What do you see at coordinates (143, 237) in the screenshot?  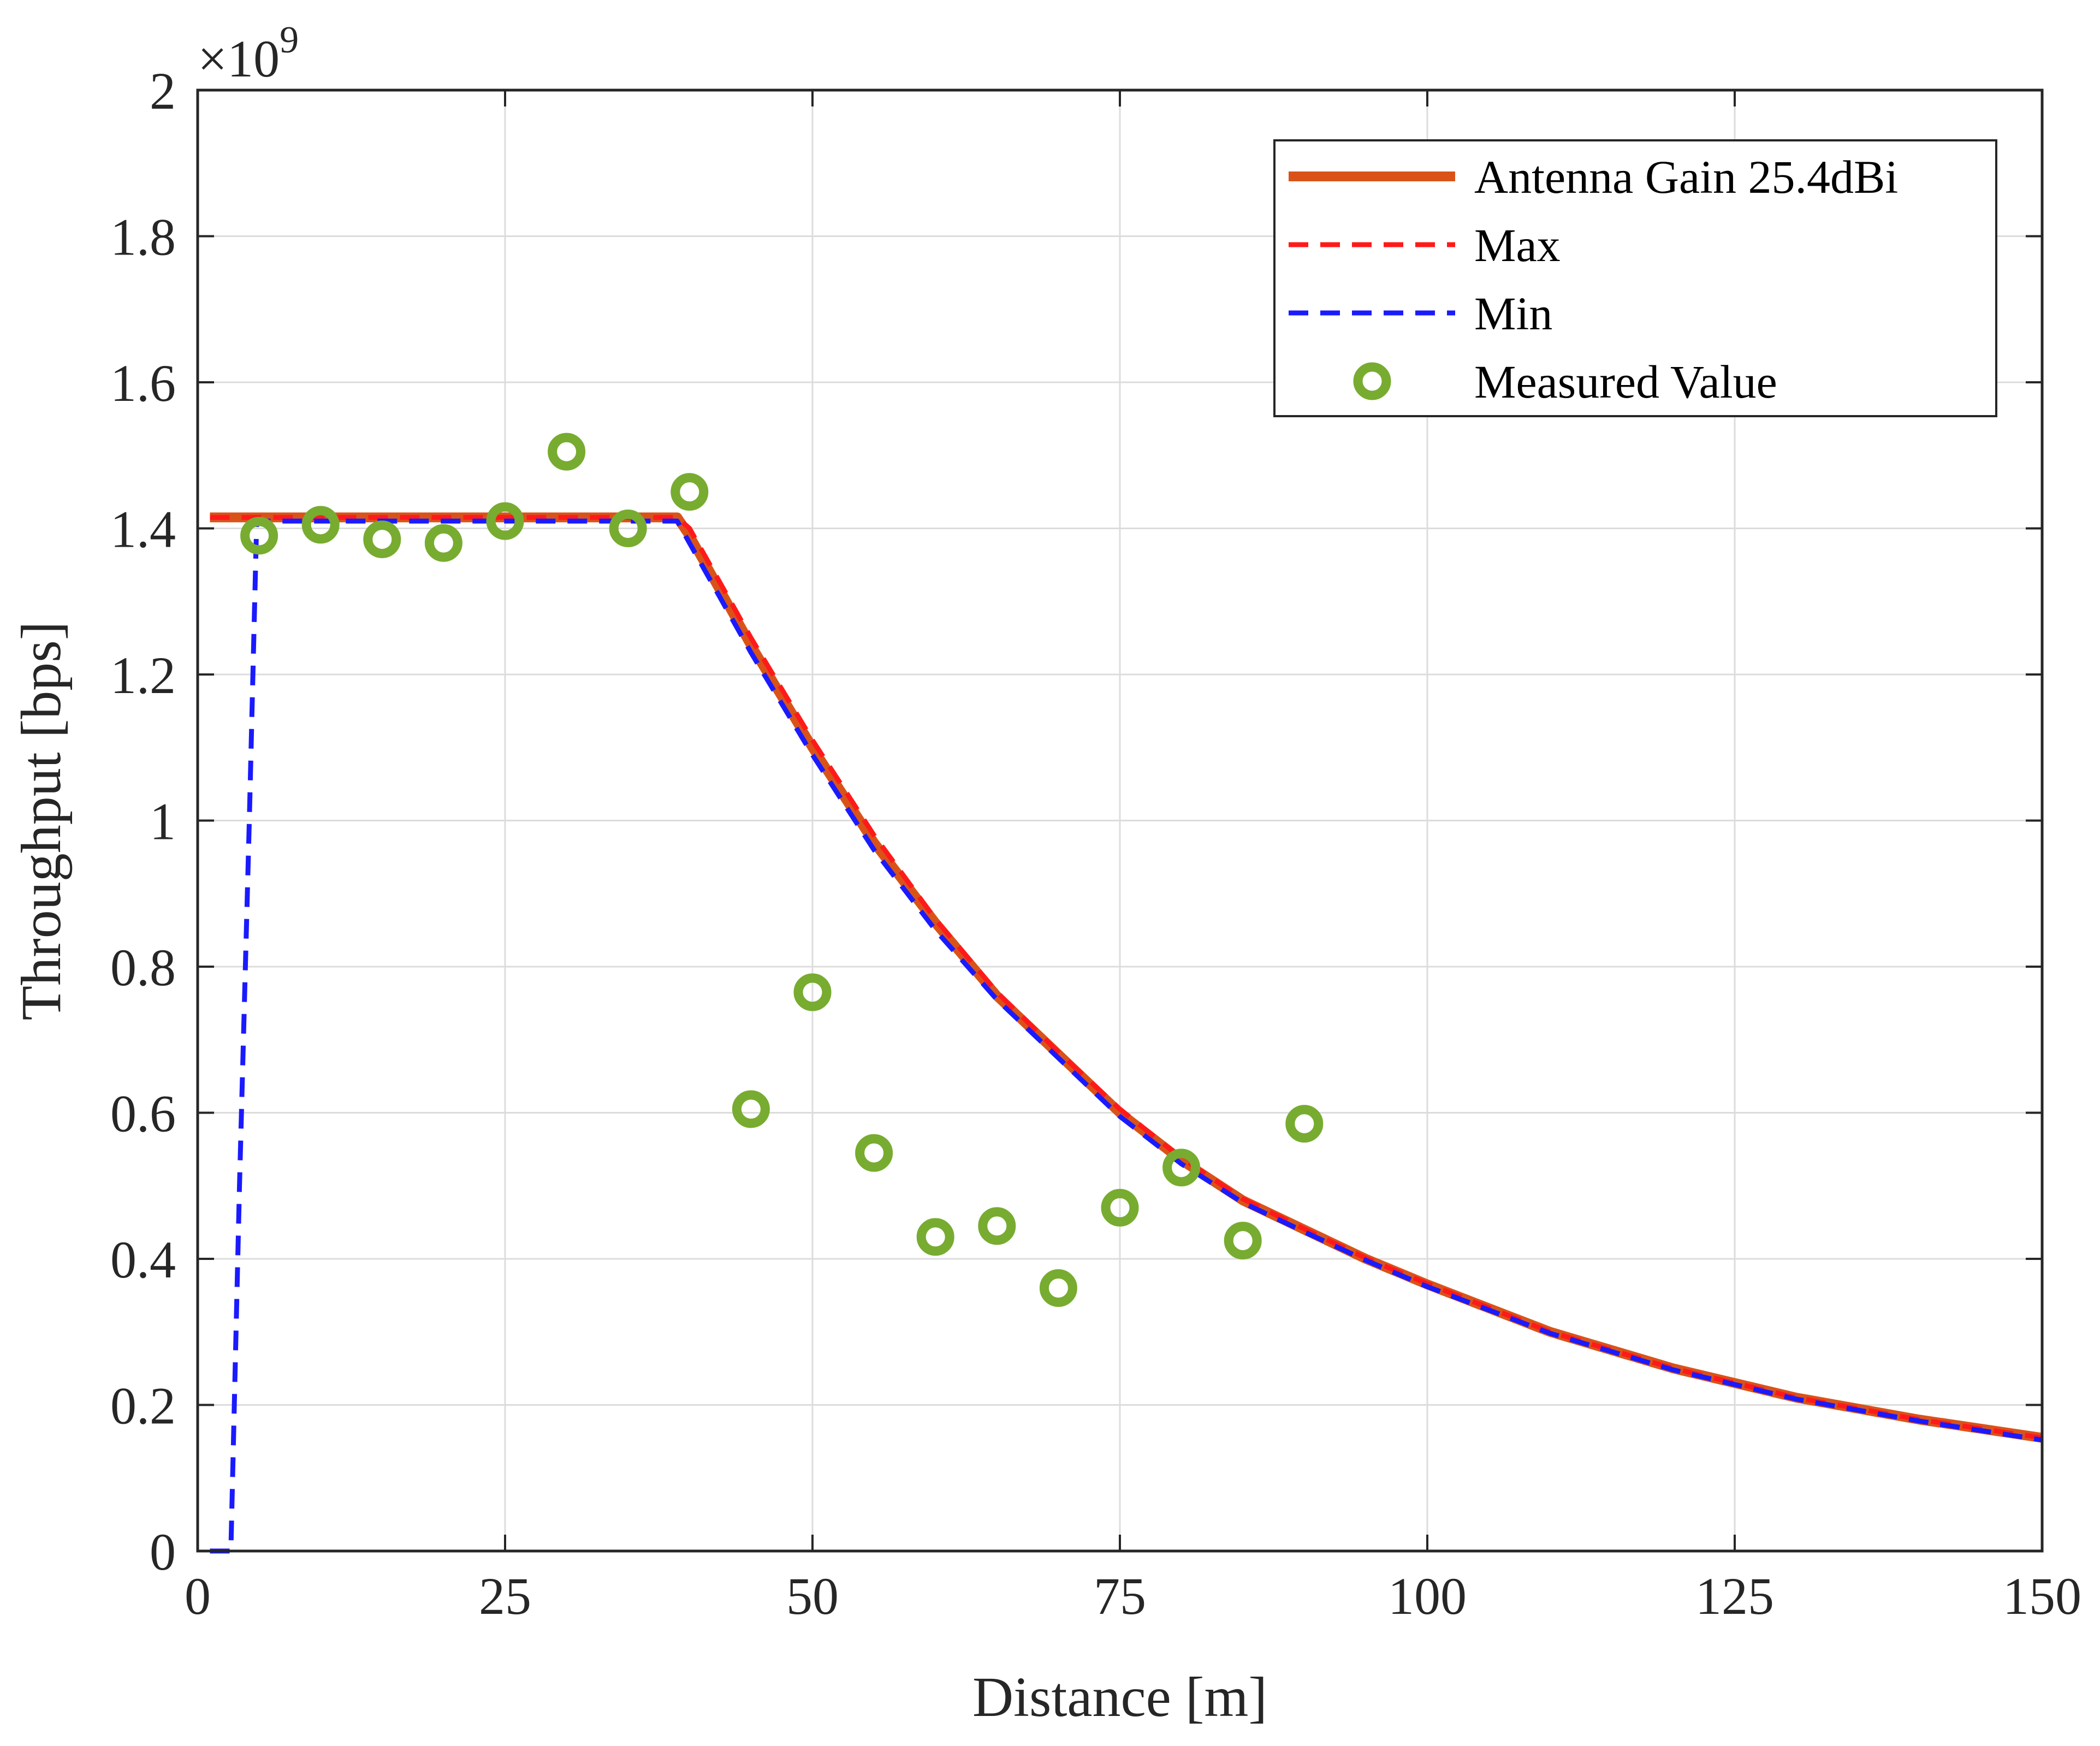 I see `y-tick-label: 1.8` at bounding box center [143, 237].